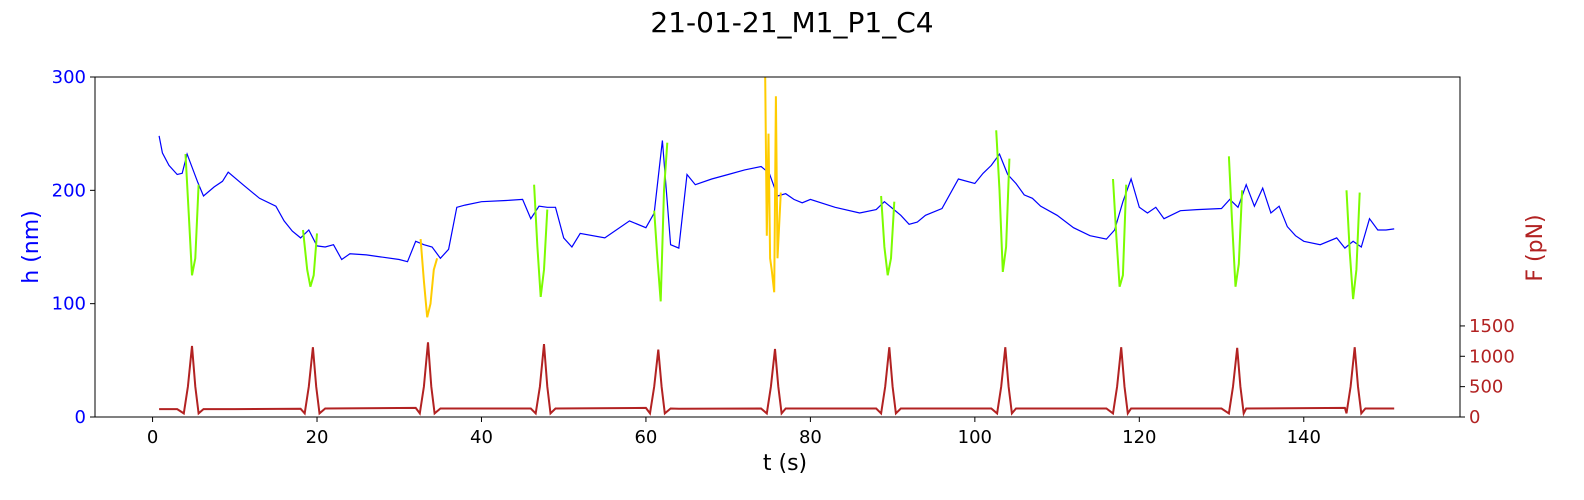 This screenshot has height=500, width=1584. What do you see at coordinates (1492, 356) in the screenshot?
I see `y-right-tick-label: 1000` at bounding box center [1492, 356].